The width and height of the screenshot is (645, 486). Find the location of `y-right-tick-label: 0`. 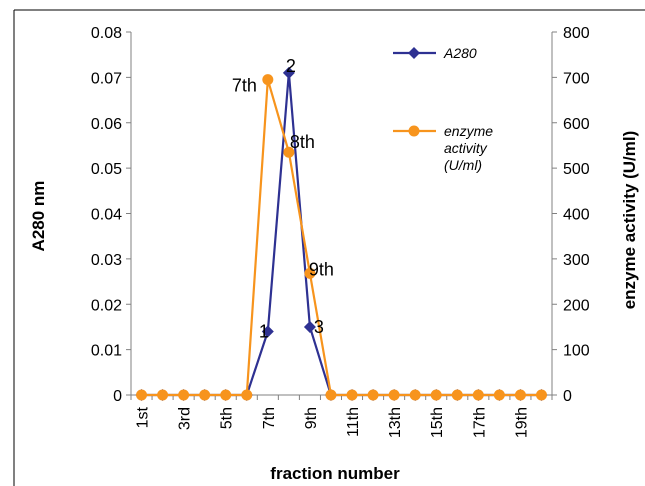

y-right-tick-label: 0 is located at coordinates (567, 396).